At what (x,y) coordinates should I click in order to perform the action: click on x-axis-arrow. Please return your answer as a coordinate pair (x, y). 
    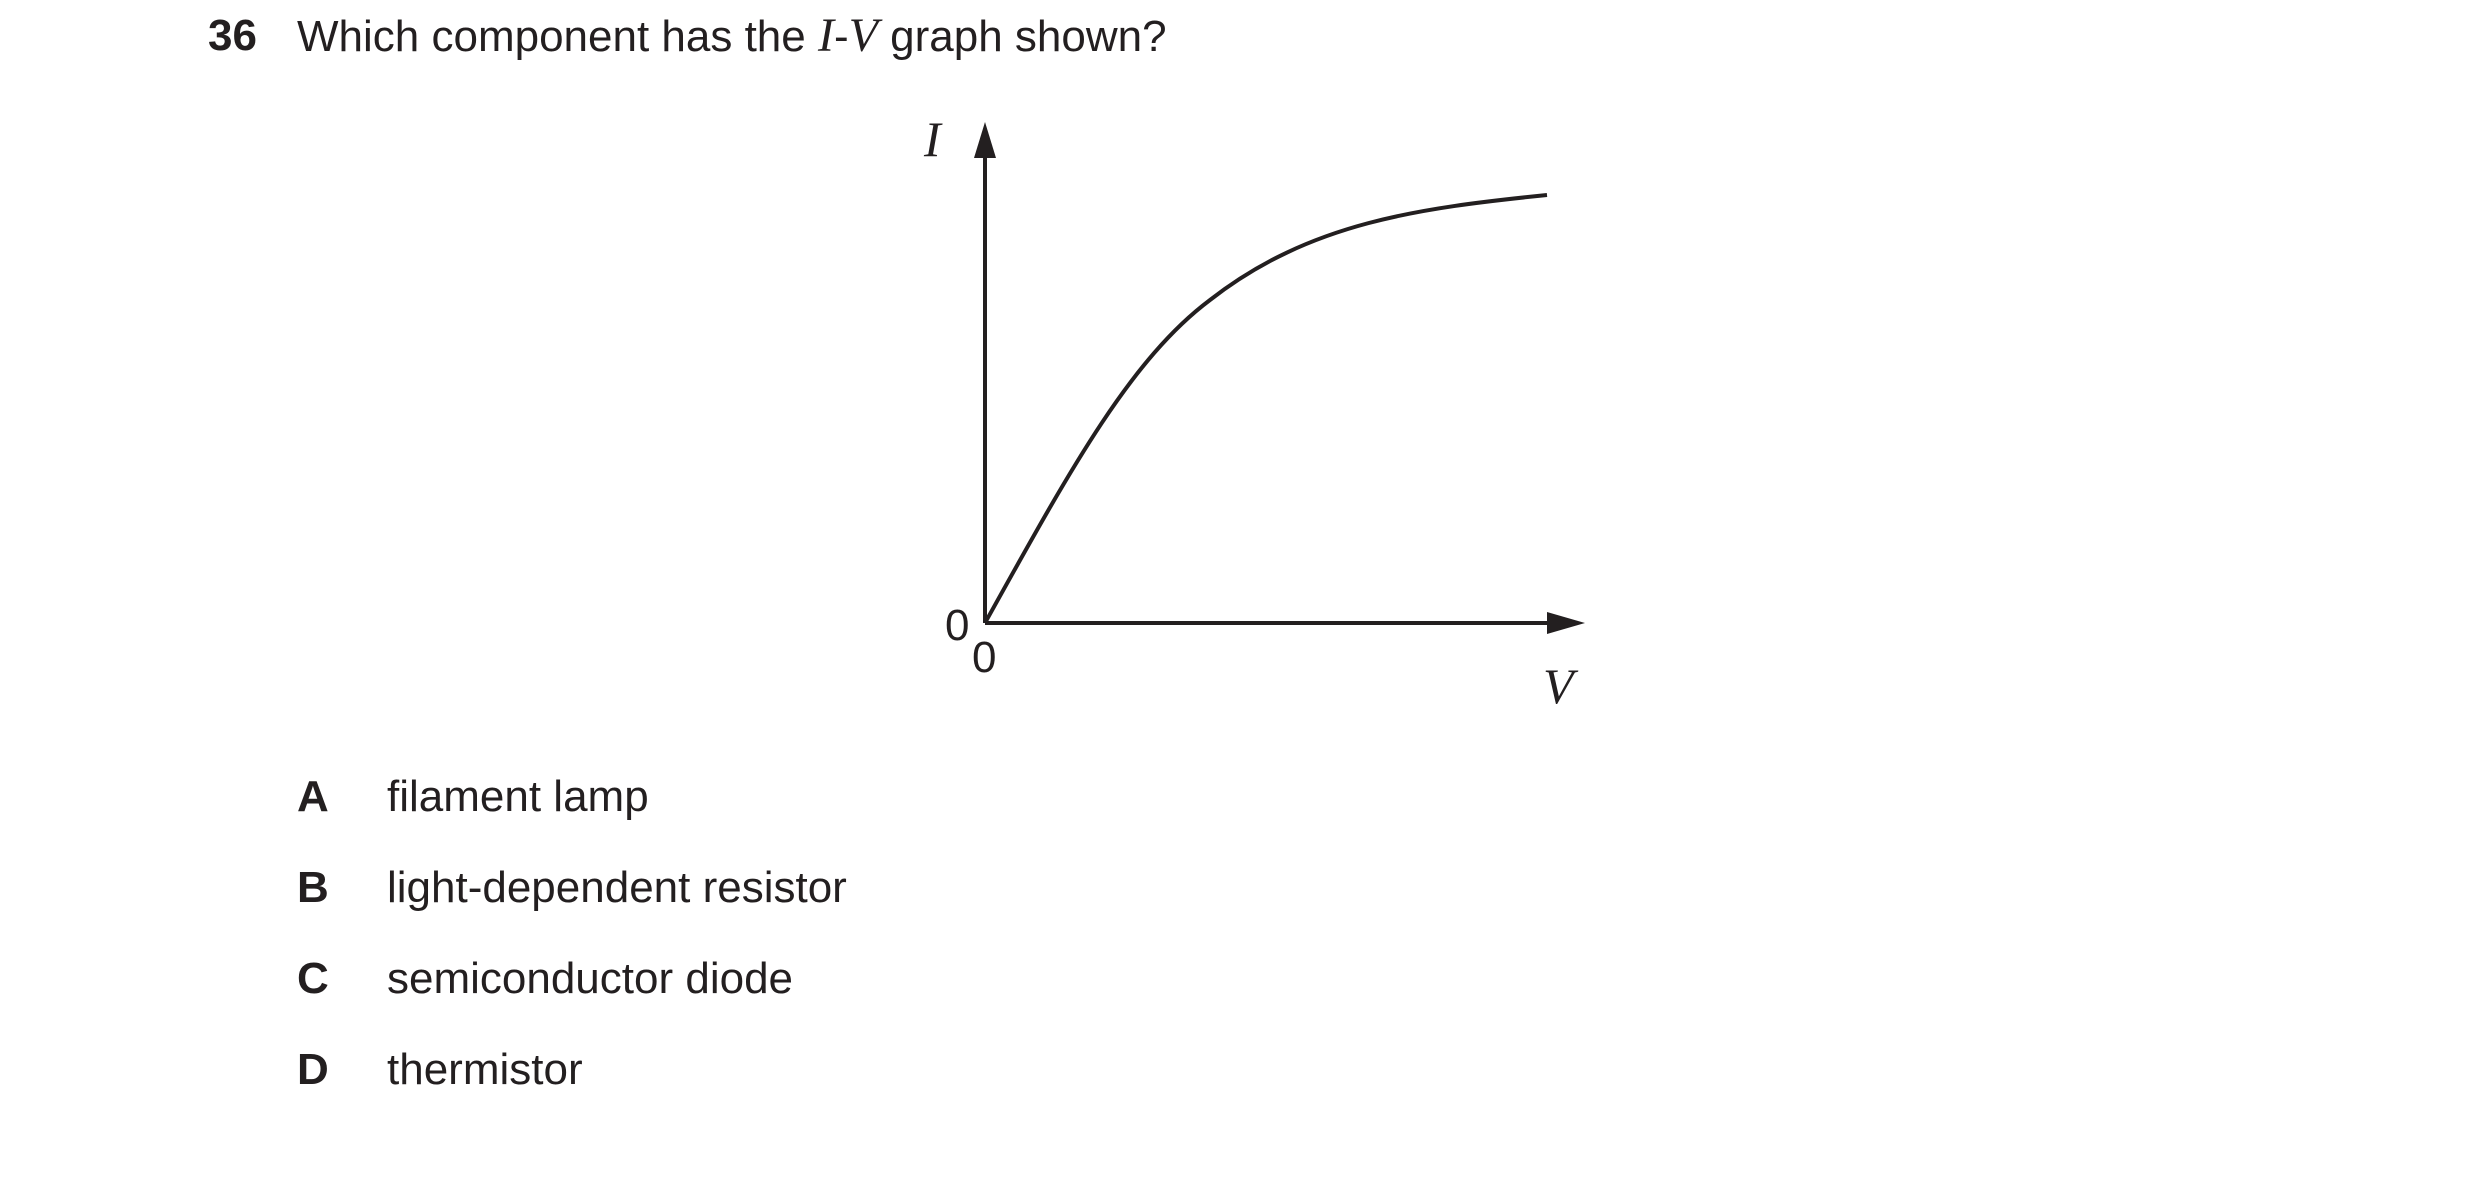
    Looking at the image, I should click on (1566, 623).